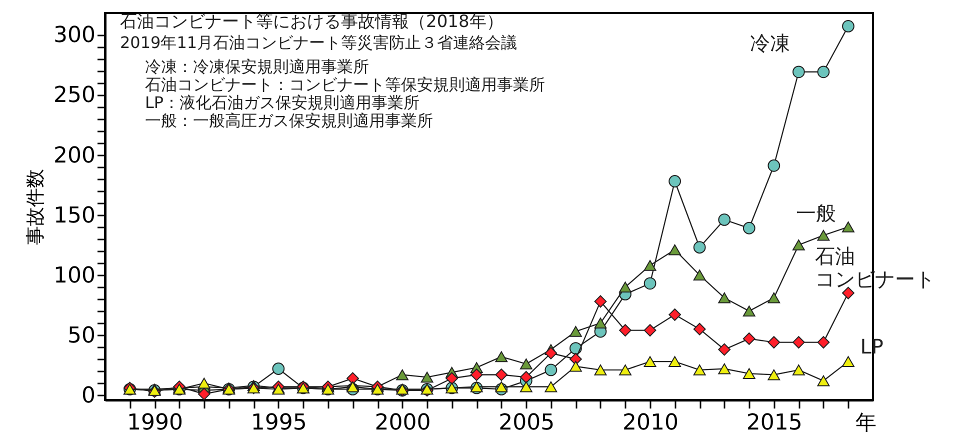 The image size is (966, 441). Describe the element at coordinates (282, 102) in the screenshot. I see `annotation: LP：液化石油ガス保安規則適用事業所` at that location.